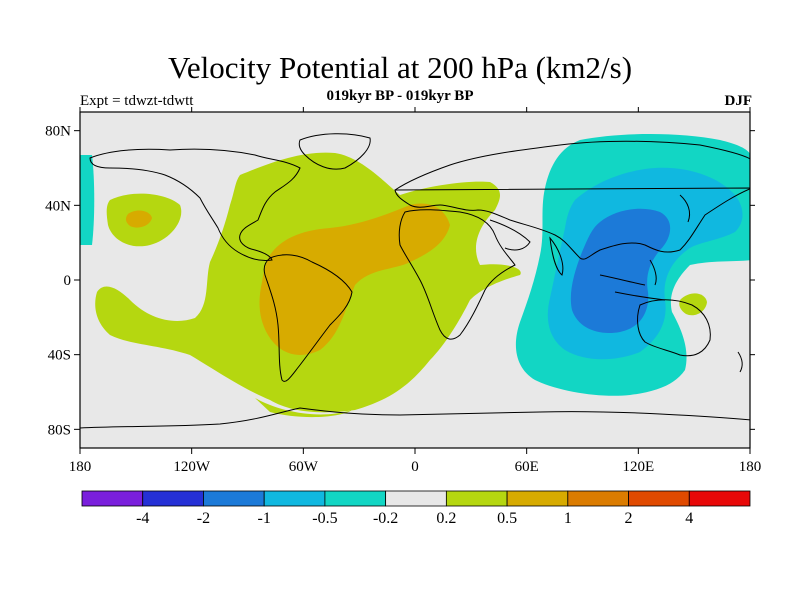 The width and height of the screenshot is (800, 600). I want to click on coastline-antarctica, so click(415, 418).